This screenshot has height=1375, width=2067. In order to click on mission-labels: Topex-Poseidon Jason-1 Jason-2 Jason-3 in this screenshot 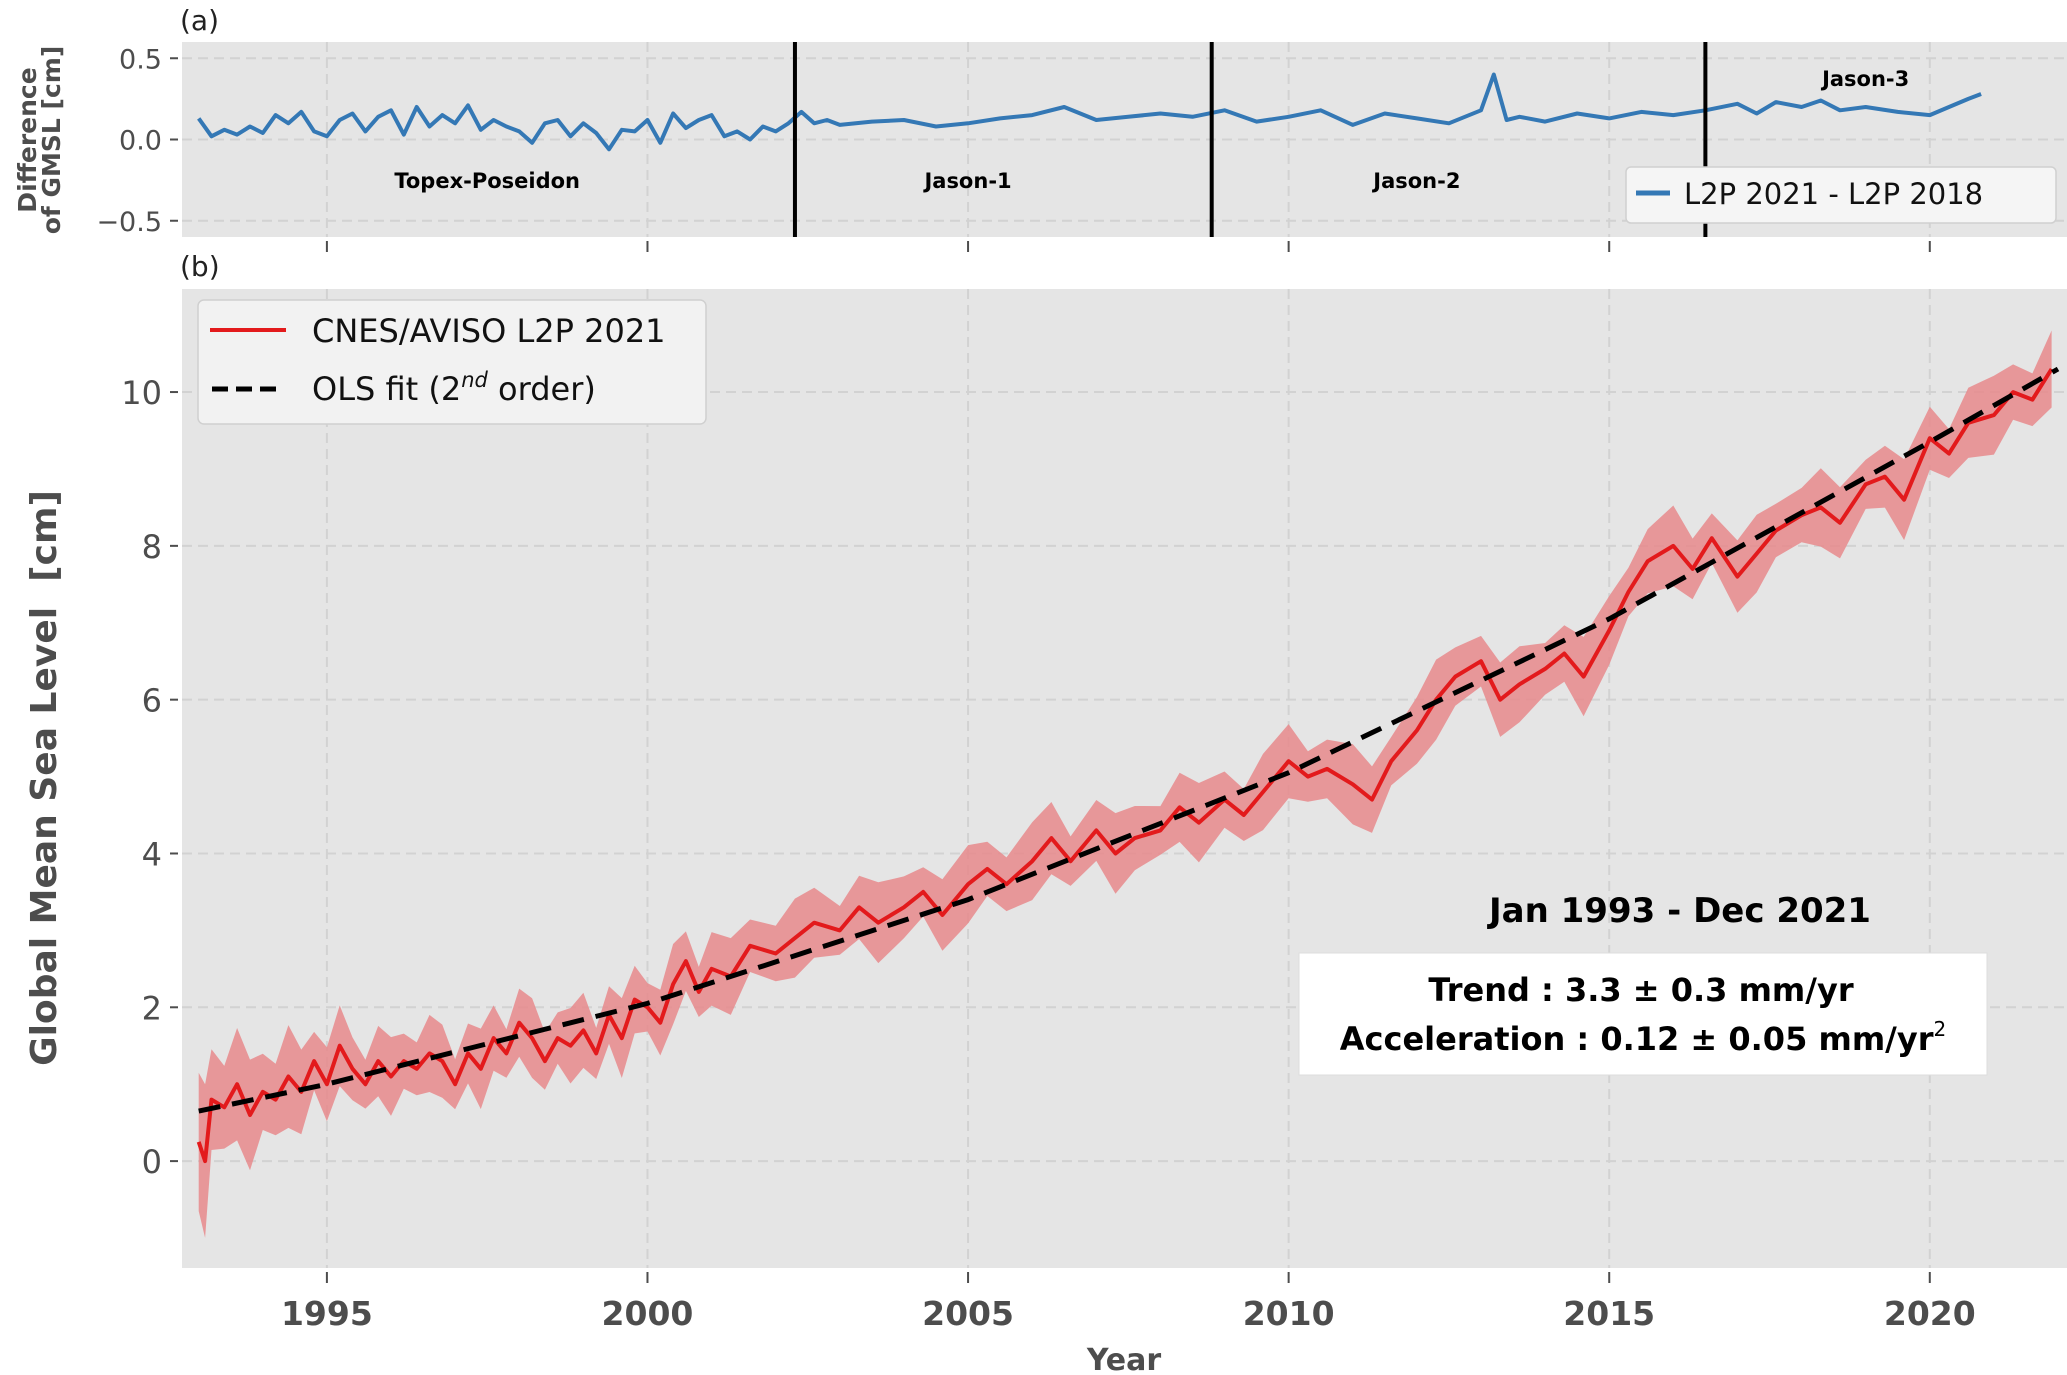, I will do `click(1151, 130)`.